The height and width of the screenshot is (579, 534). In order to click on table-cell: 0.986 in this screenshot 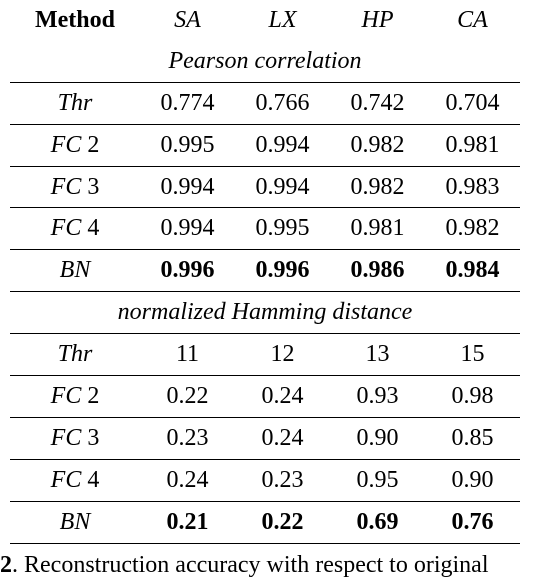, I will do `click(377, 271)`.